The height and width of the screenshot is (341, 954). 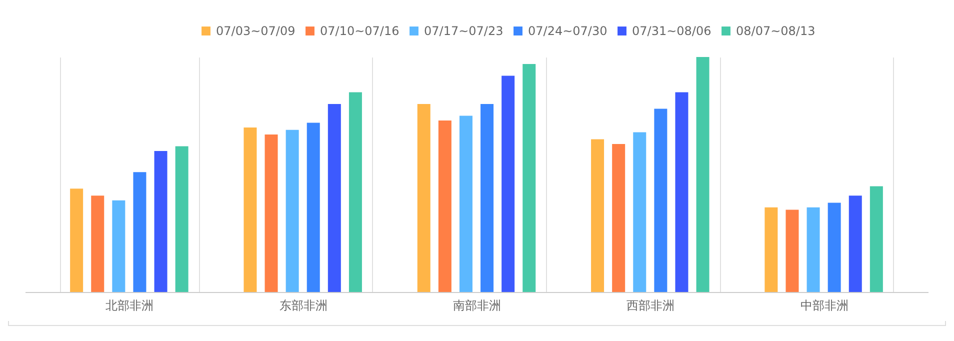 I want to click on legend-label: 07/31~08/06, so click(x=672, y=31).